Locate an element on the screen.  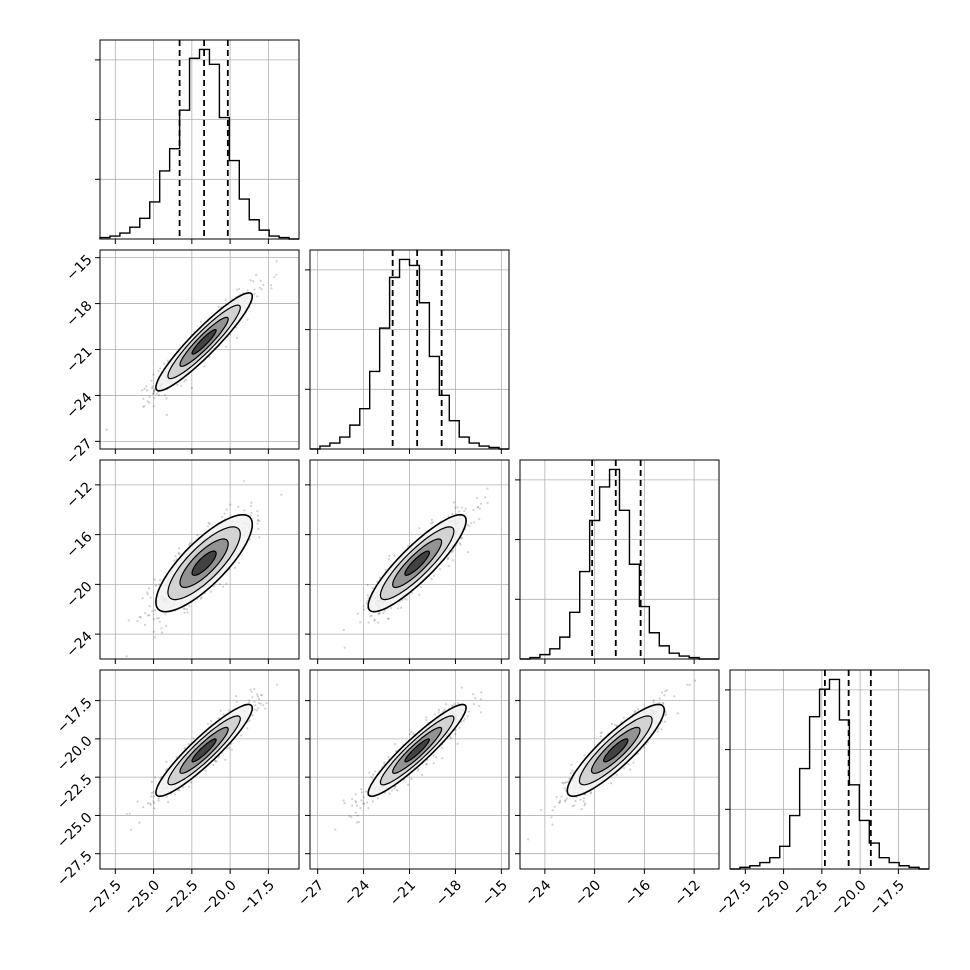
x-tick-label: −20.0 is located at coordinates (219, 898).